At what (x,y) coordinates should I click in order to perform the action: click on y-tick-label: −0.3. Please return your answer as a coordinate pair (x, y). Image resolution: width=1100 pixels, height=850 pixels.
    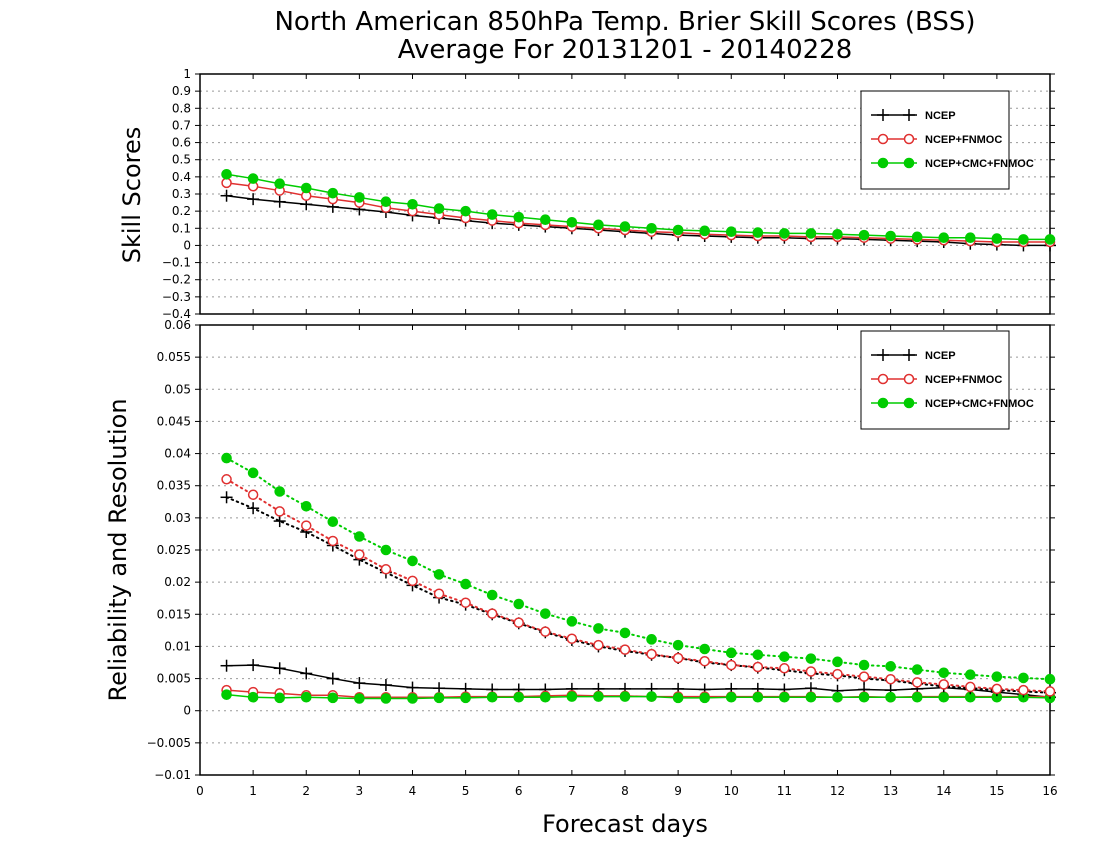
    Looking at the image, I should click on (176, 297).